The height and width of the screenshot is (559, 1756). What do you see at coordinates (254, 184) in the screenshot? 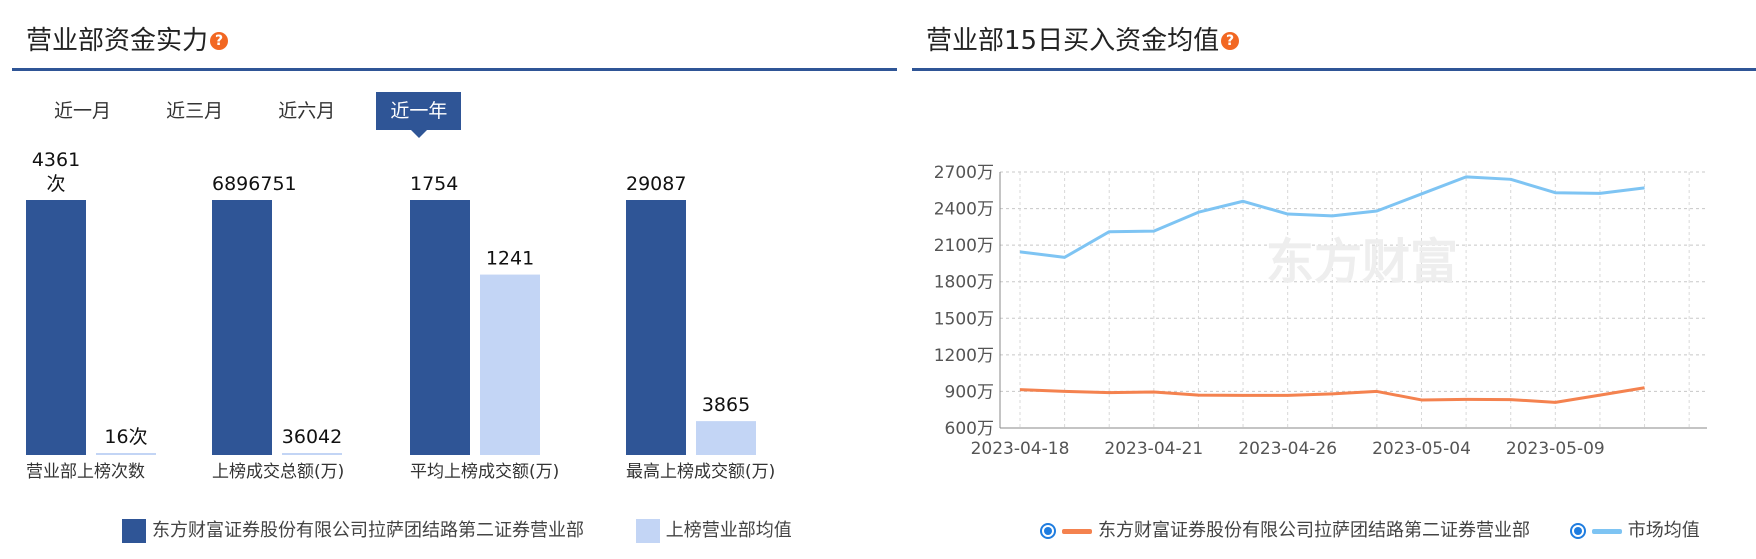
I see `data-label-branch: 6896751` at bounding box center [254, 184].